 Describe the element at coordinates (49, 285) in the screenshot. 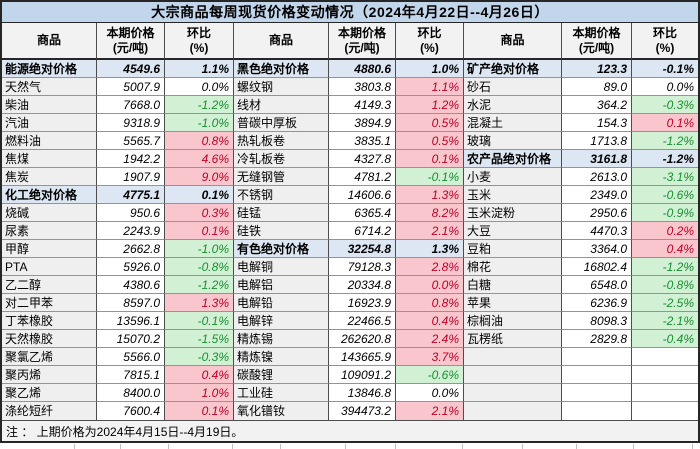

I see `commodity-name-cell: 乙二醇` at that location.